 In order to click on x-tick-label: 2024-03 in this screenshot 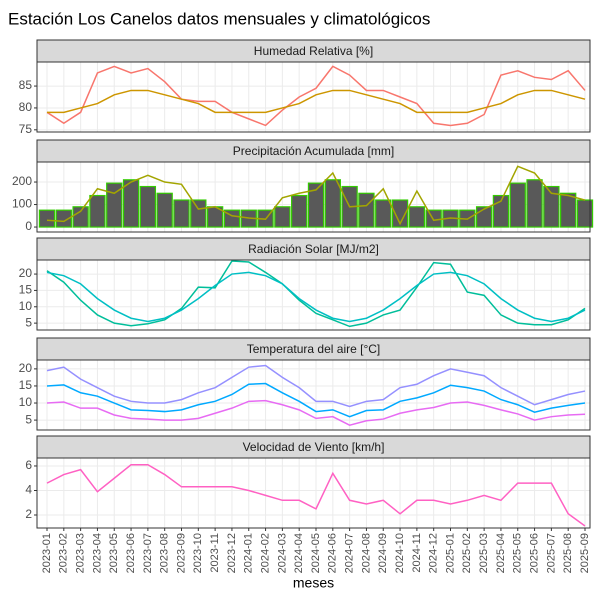, I will do `click(282, 553)`.